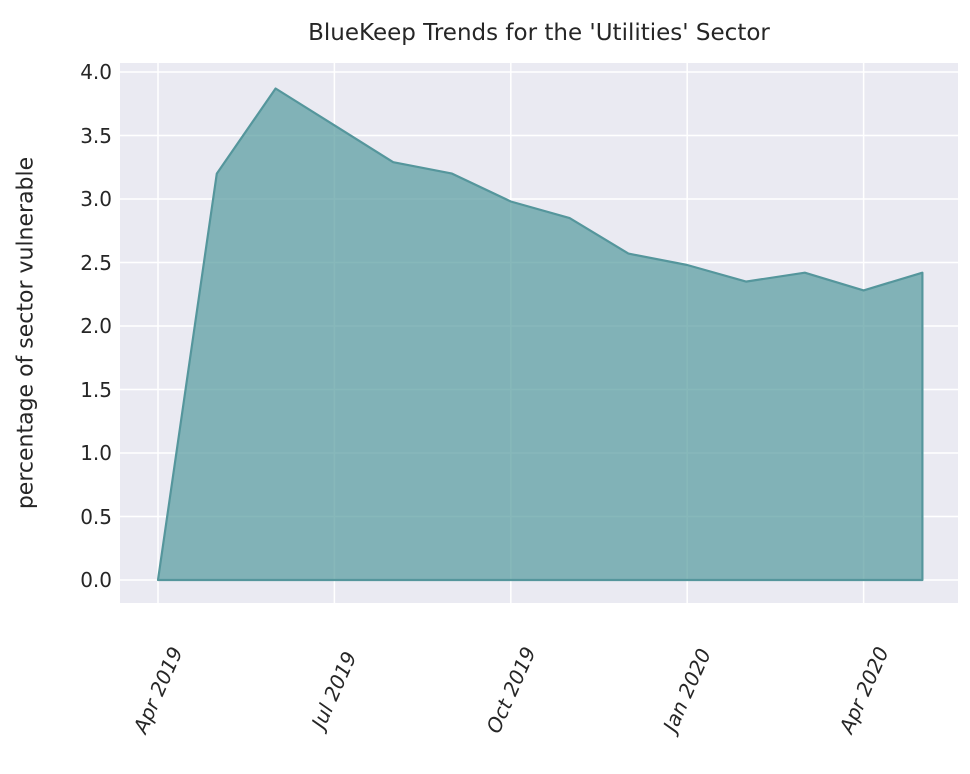 Image resolution: width=970 pixels, height=774 pixels. What do you see at coordinates (96, 72) in the screenshot?
I see `y-tick-label: 4.0` at bounding box center [96, 72].